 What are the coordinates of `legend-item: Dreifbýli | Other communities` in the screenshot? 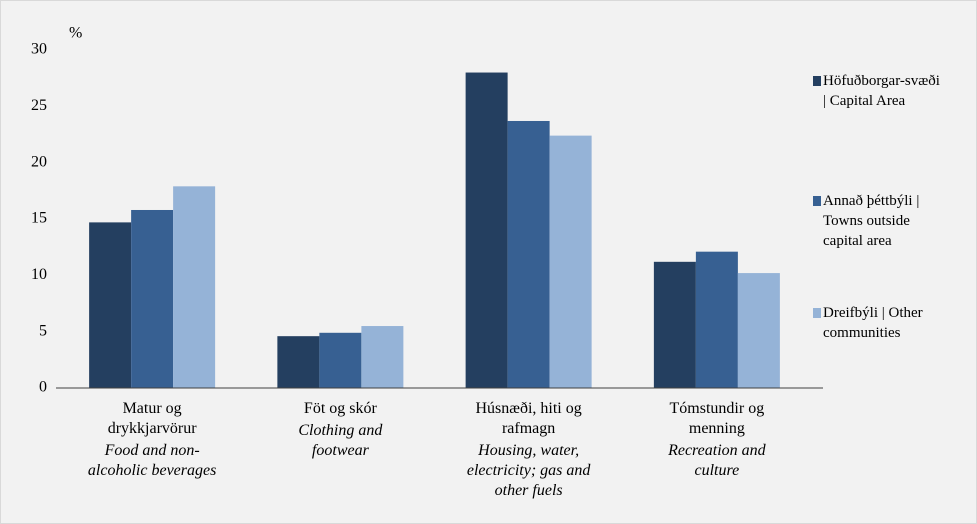 It's located at (888, 323).